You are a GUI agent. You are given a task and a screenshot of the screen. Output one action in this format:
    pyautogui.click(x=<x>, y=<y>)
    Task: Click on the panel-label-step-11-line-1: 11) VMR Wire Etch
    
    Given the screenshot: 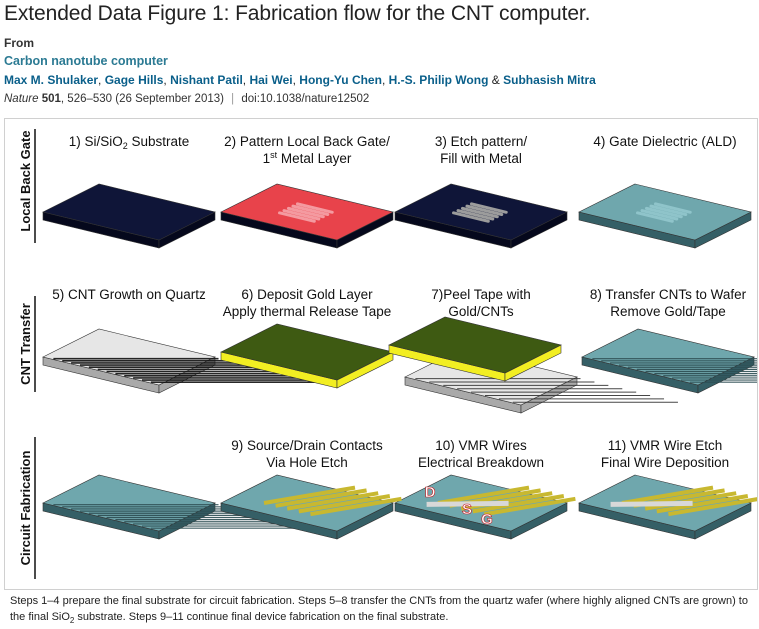 What is the action you would take?
    pyautogui.click(x=665, y=445)
    